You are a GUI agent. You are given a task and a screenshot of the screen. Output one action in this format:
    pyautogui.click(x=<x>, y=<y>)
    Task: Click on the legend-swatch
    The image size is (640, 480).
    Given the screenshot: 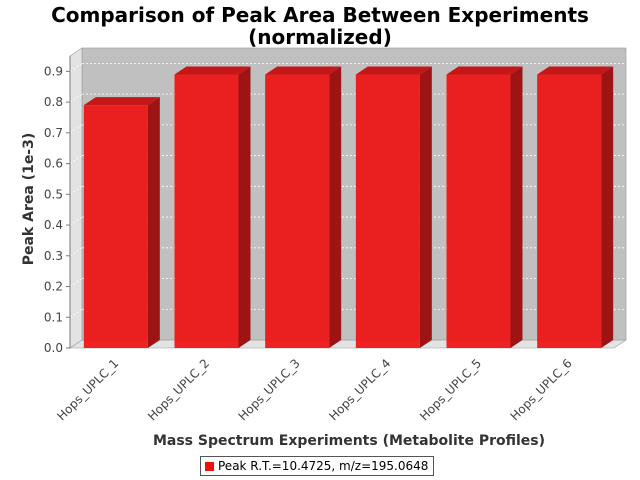 What is the action you would take?
    pyautogui.click(x=209, y=466)
    